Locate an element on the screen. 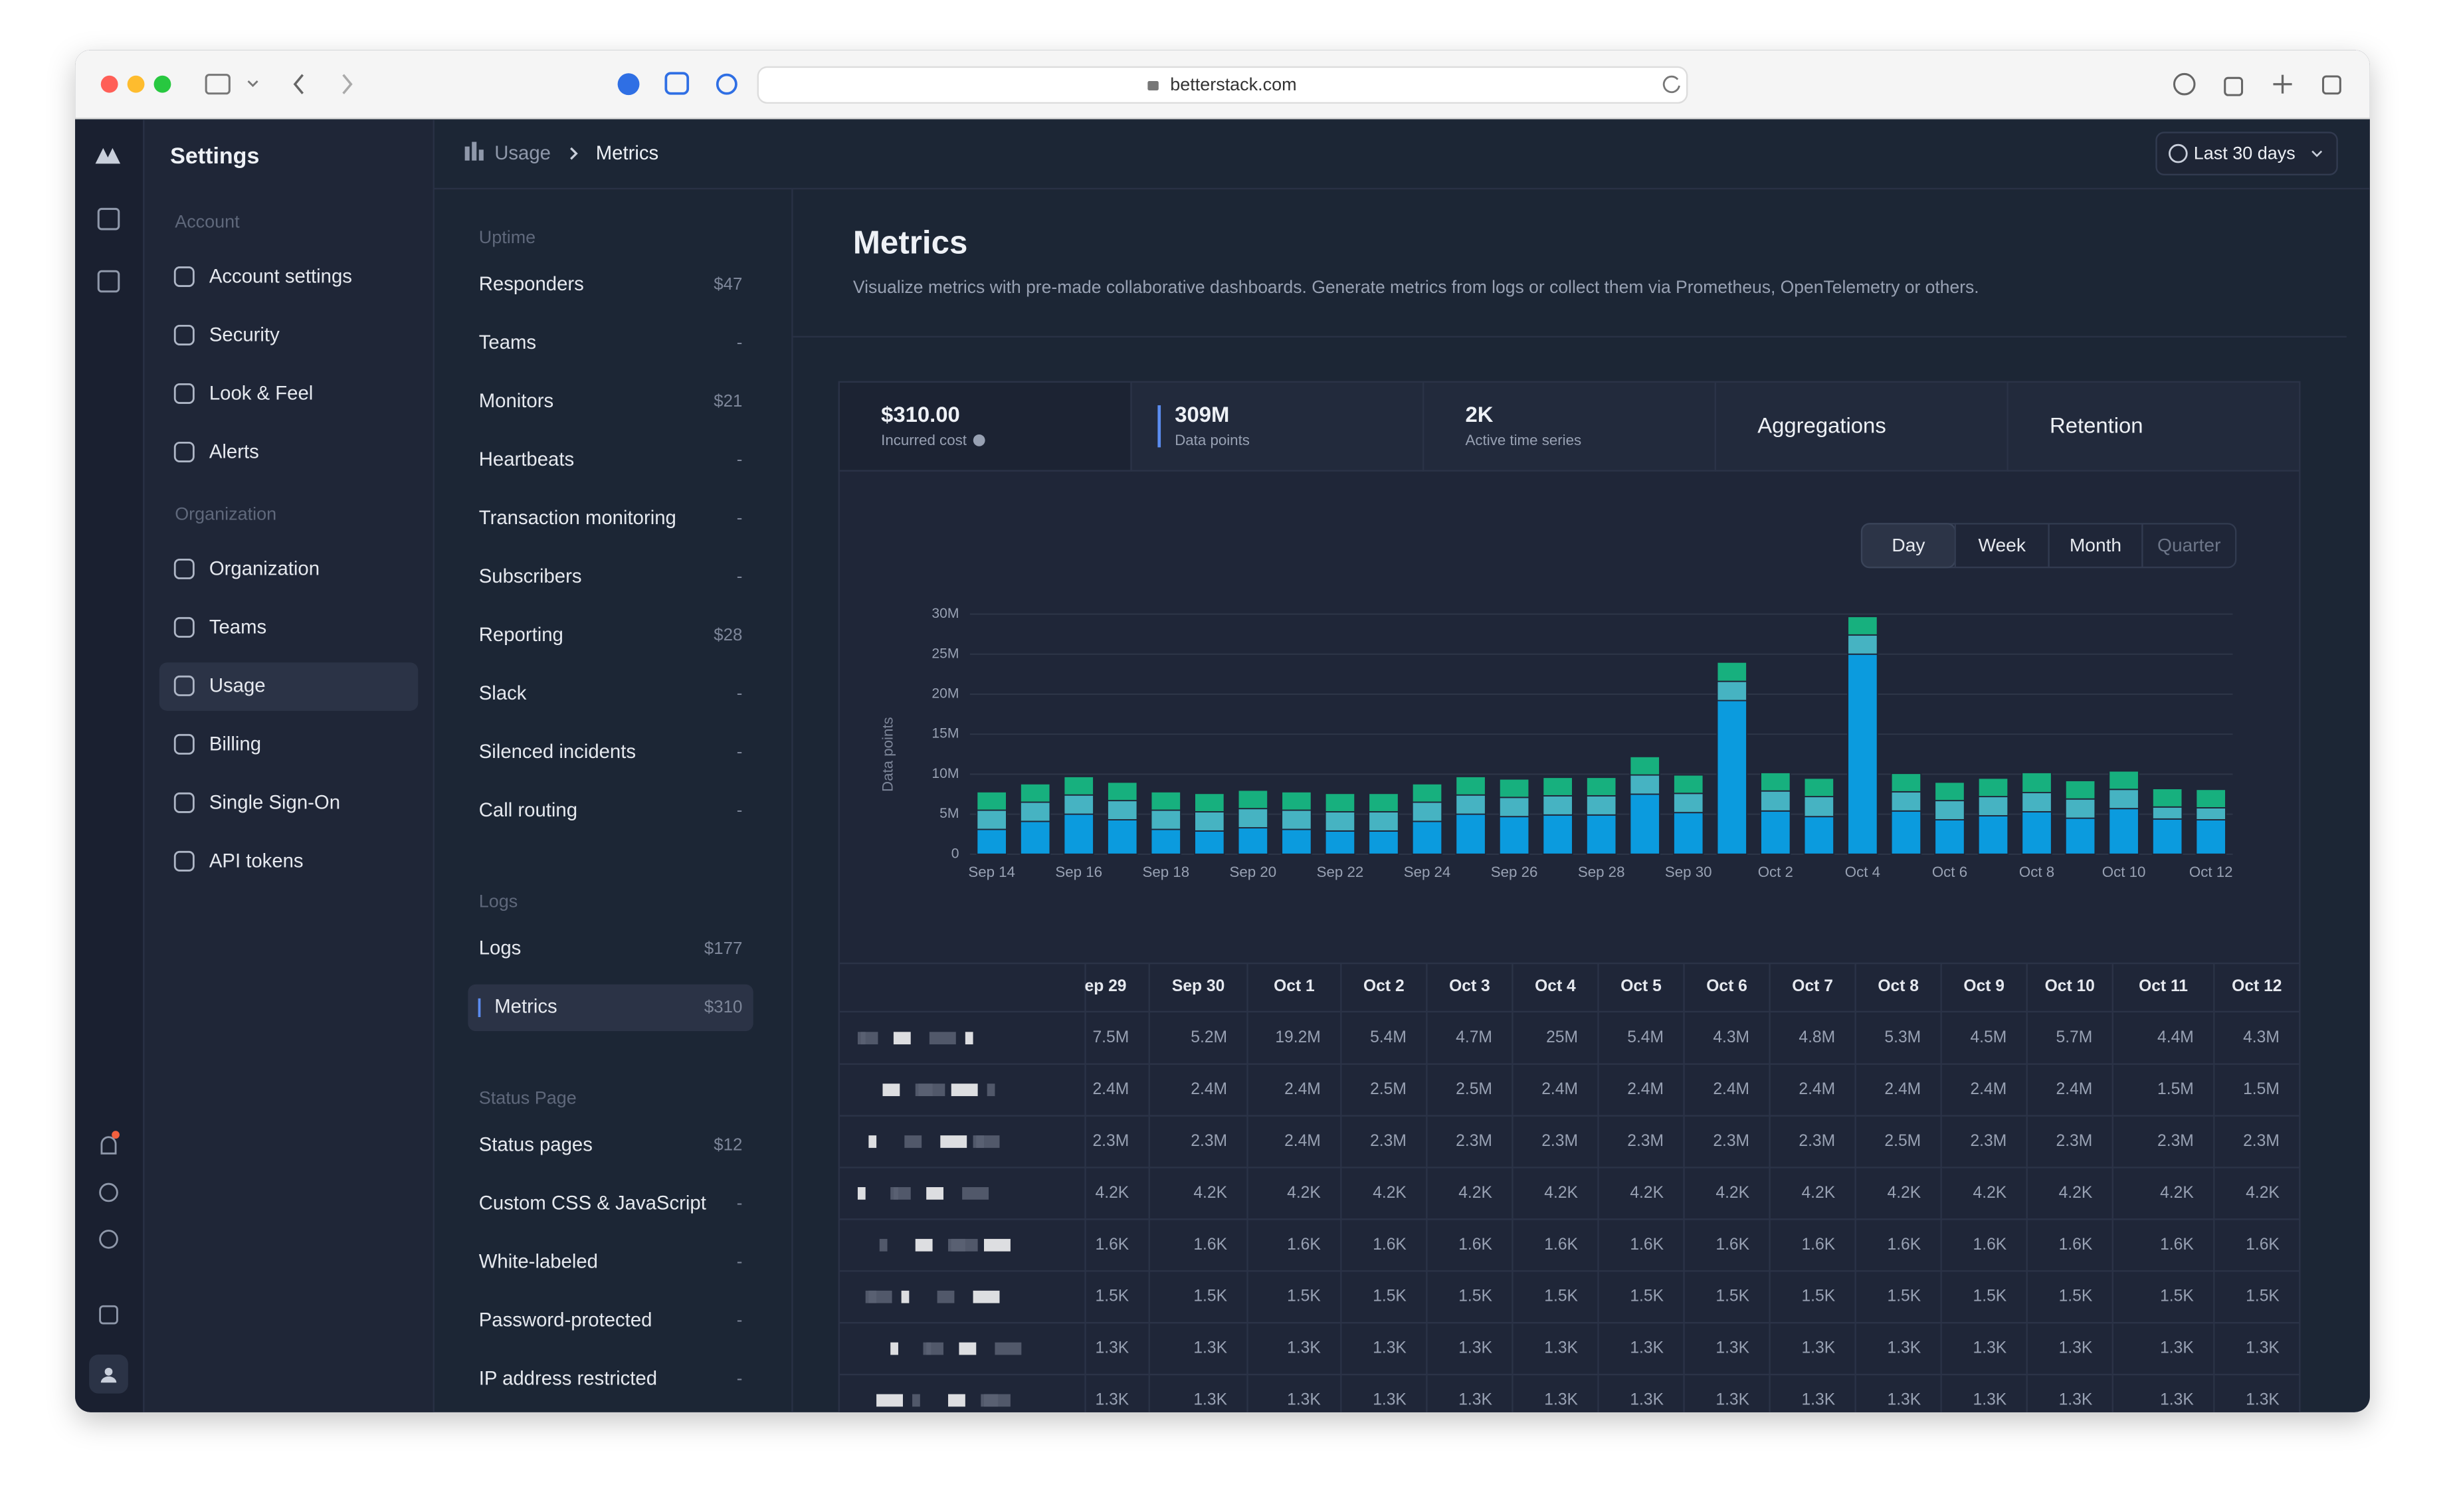 This screenshot has height=1512, width=2445. nav-item: Organization is located at coordinates (264, 568).